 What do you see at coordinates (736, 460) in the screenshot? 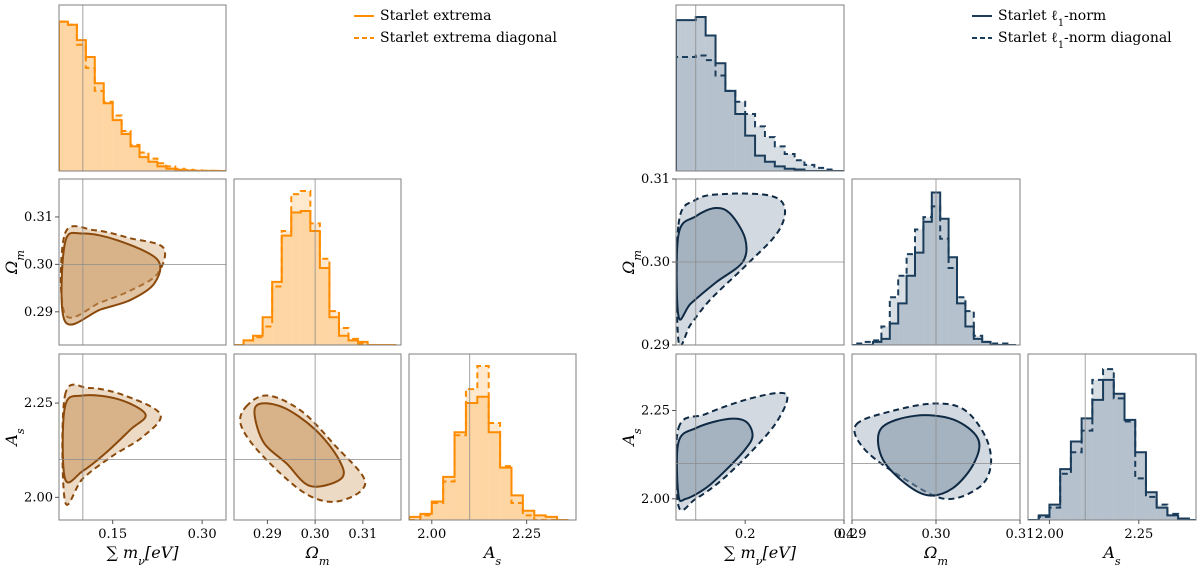
I see `panel-sum_mnu-vs-A_s: 0.2 0.4 ∑ mν[eV] 2.00 2.25 As` at bounding box center [736, 460].